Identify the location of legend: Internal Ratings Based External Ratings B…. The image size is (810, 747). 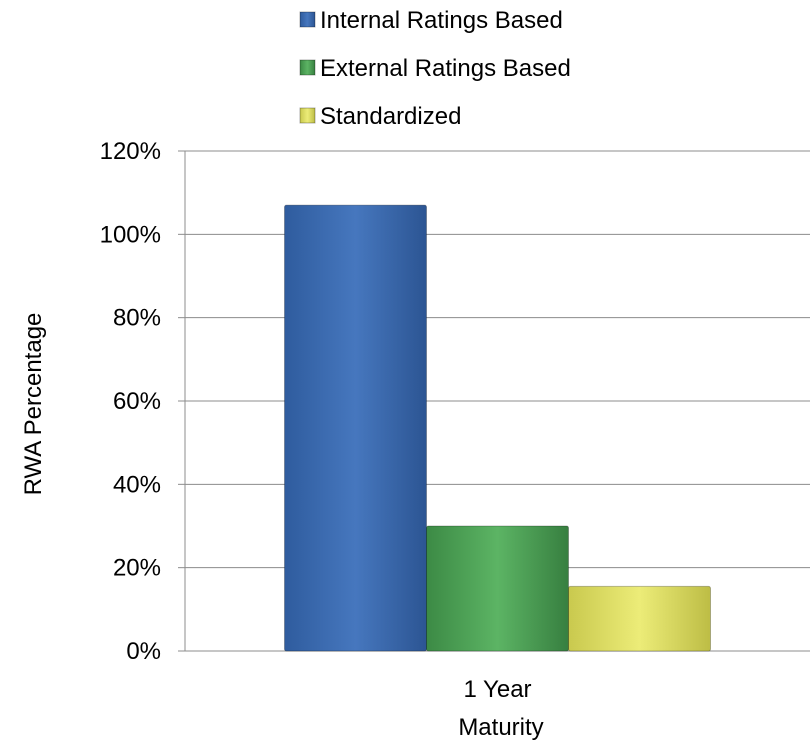
(435, 68).